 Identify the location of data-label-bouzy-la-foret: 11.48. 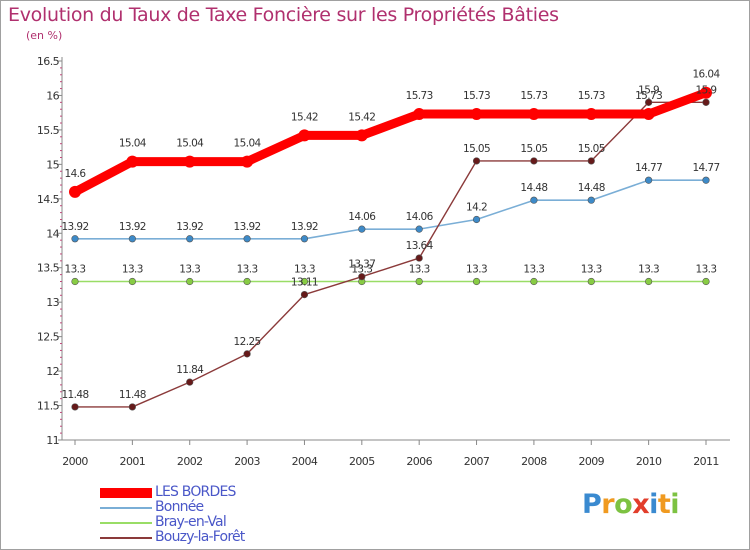
(74, 395).